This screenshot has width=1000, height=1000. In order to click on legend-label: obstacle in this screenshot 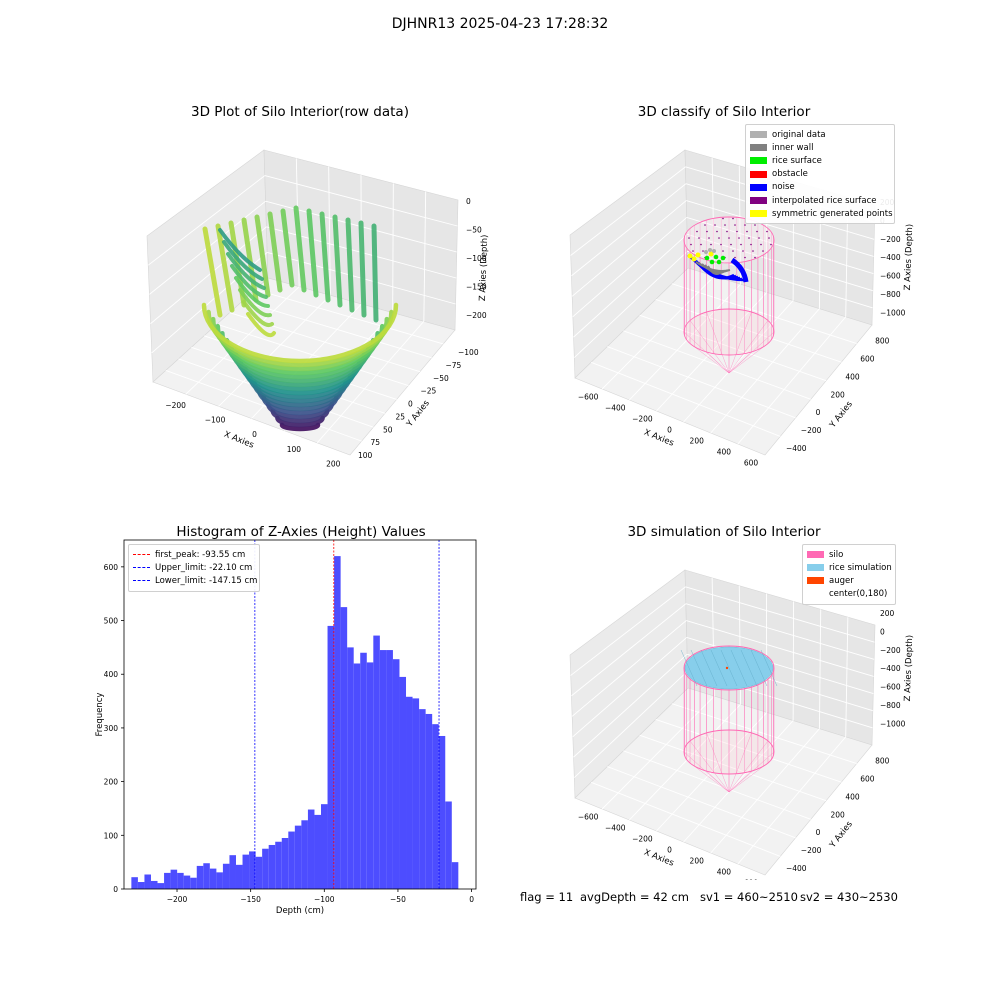, I will do `click(790, 174)`.